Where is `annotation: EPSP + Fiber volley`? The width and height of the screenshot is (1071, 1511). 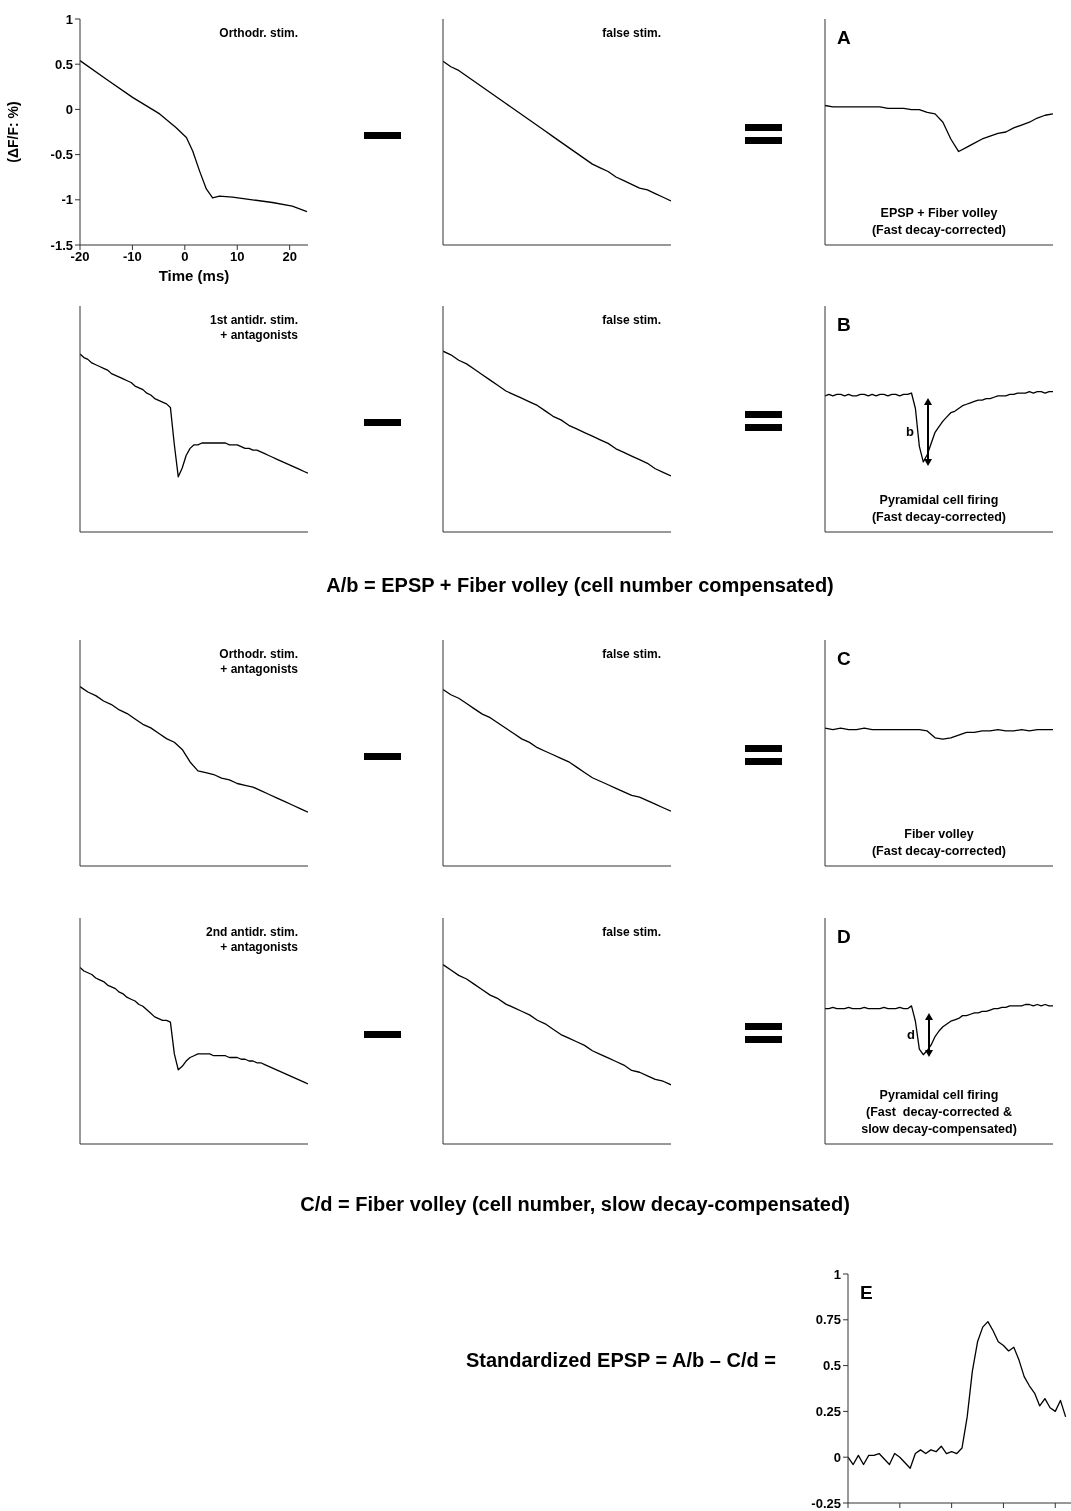 annotation: EPSP + Fiber volley is located at coordinates (939, 213).